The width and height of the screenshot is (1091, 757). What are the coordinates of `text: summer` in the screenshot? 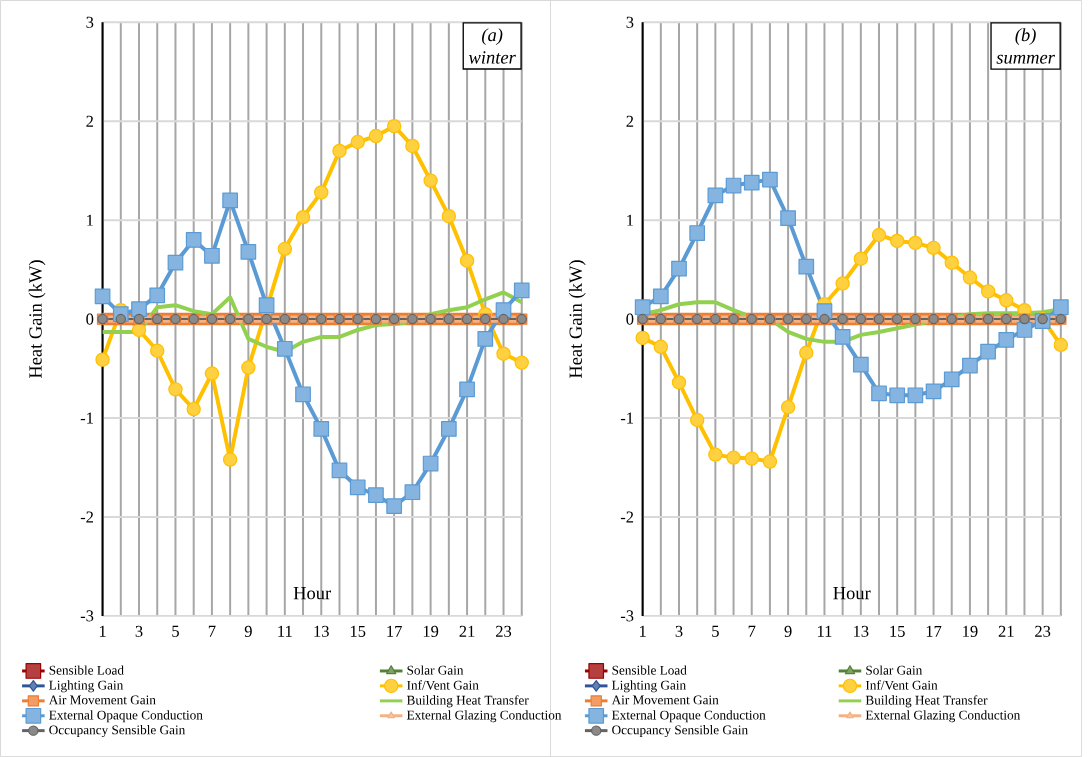 It's located at (1025, 59).